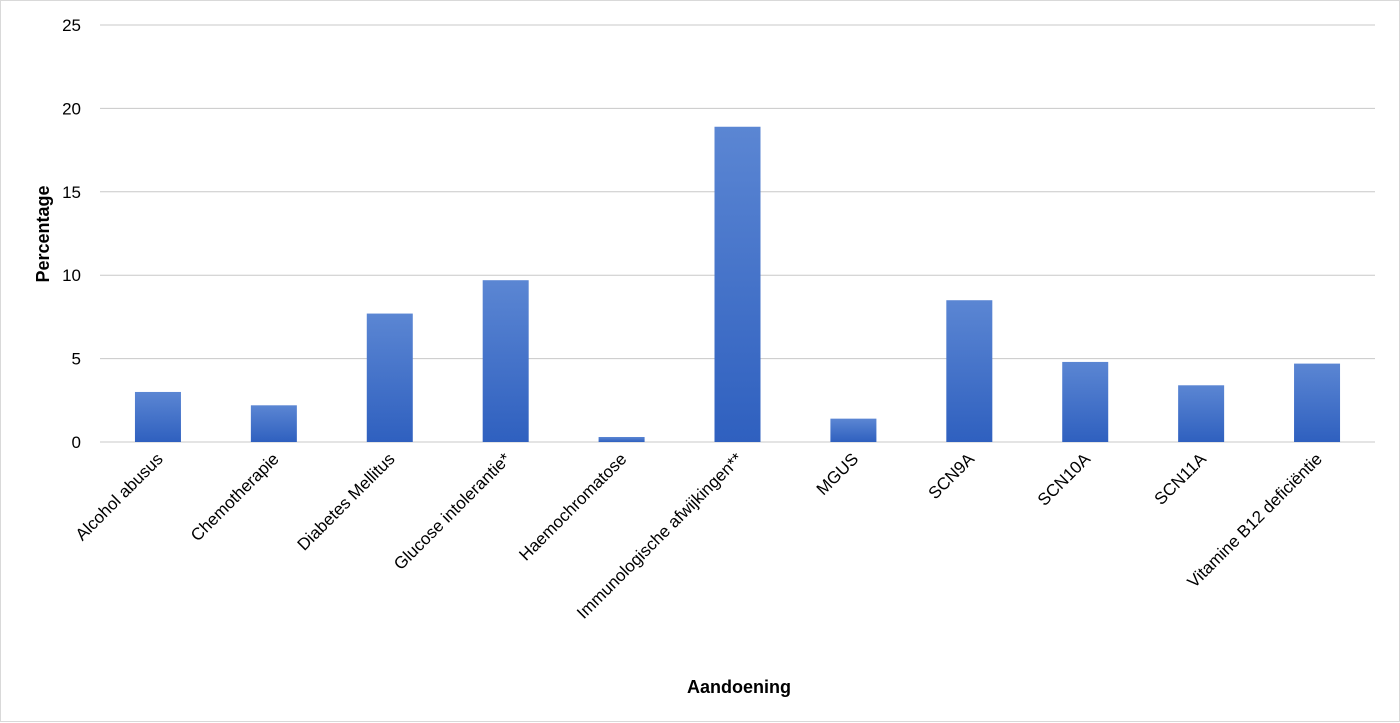  I want to click on y-tick-label: 15, so click(71, 192).